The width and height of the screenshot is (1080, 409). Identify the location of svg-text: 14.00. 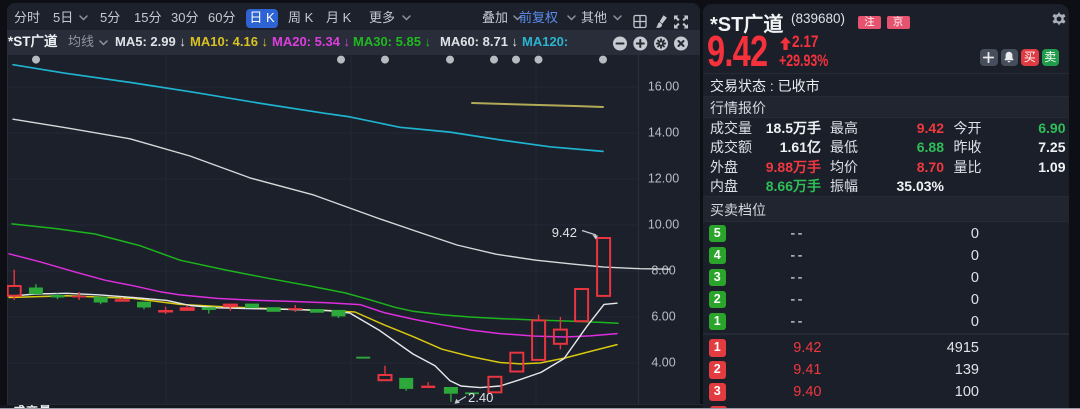
(663, 133).